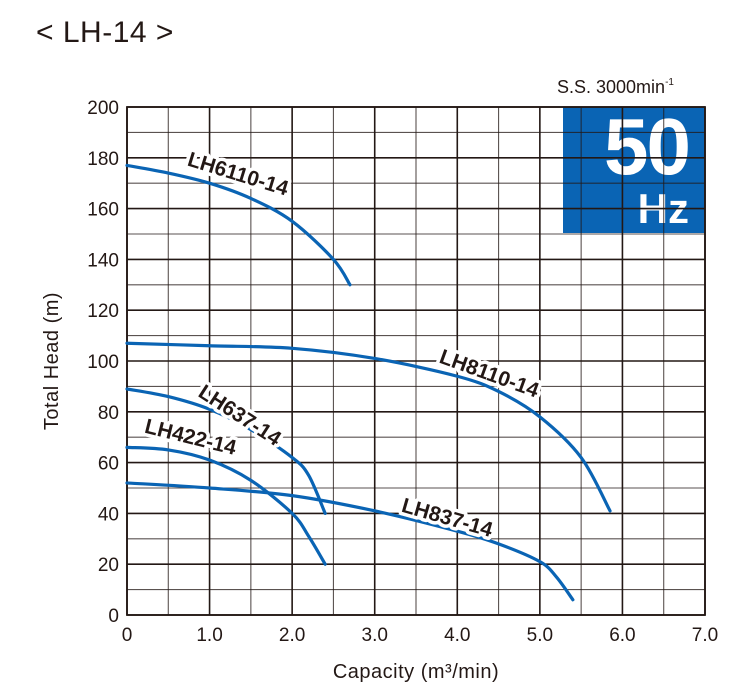 The image size is (753, 700). Describe the element at coordinates (622, 635) in the screenshot. I see `x-tick-label: 6.0` at that location.